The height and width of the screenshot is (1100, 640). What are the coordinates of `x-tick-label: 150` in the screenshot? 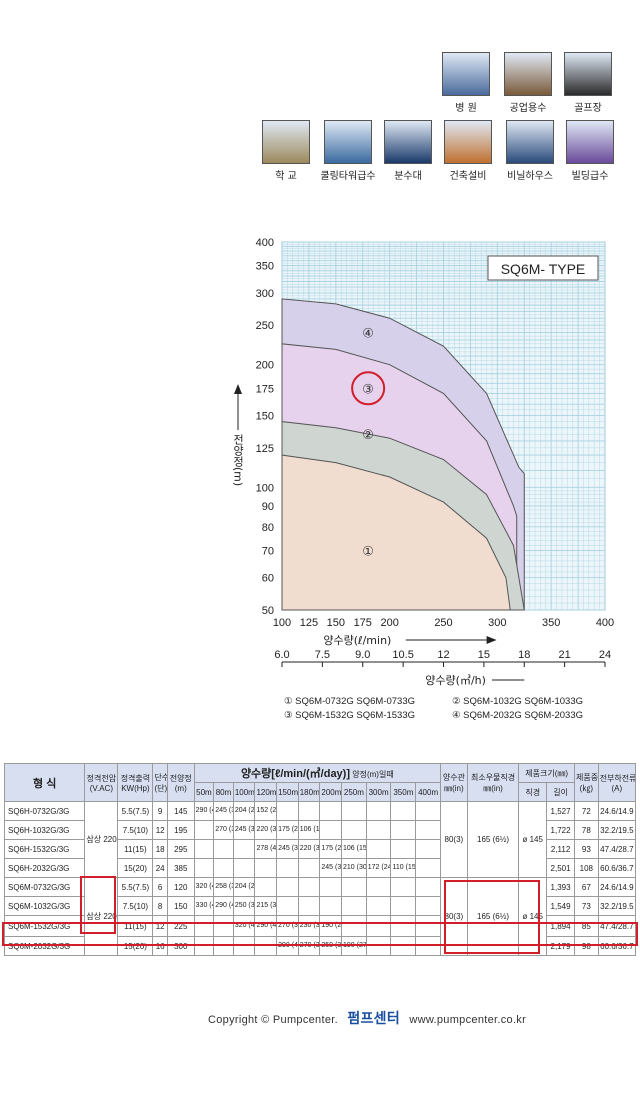 It's located at (336, 623).